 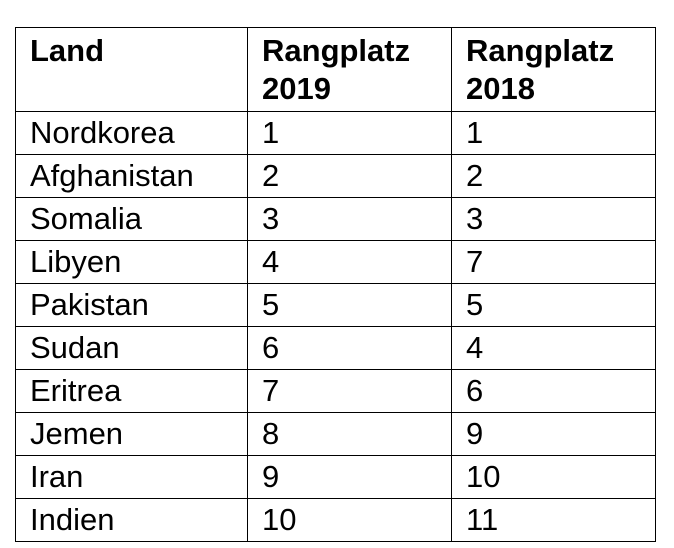 What do you see at coordinates (131, 305) in the screenshot?
I see `cell-land: Pakistan` at bounding box center [131, 305].